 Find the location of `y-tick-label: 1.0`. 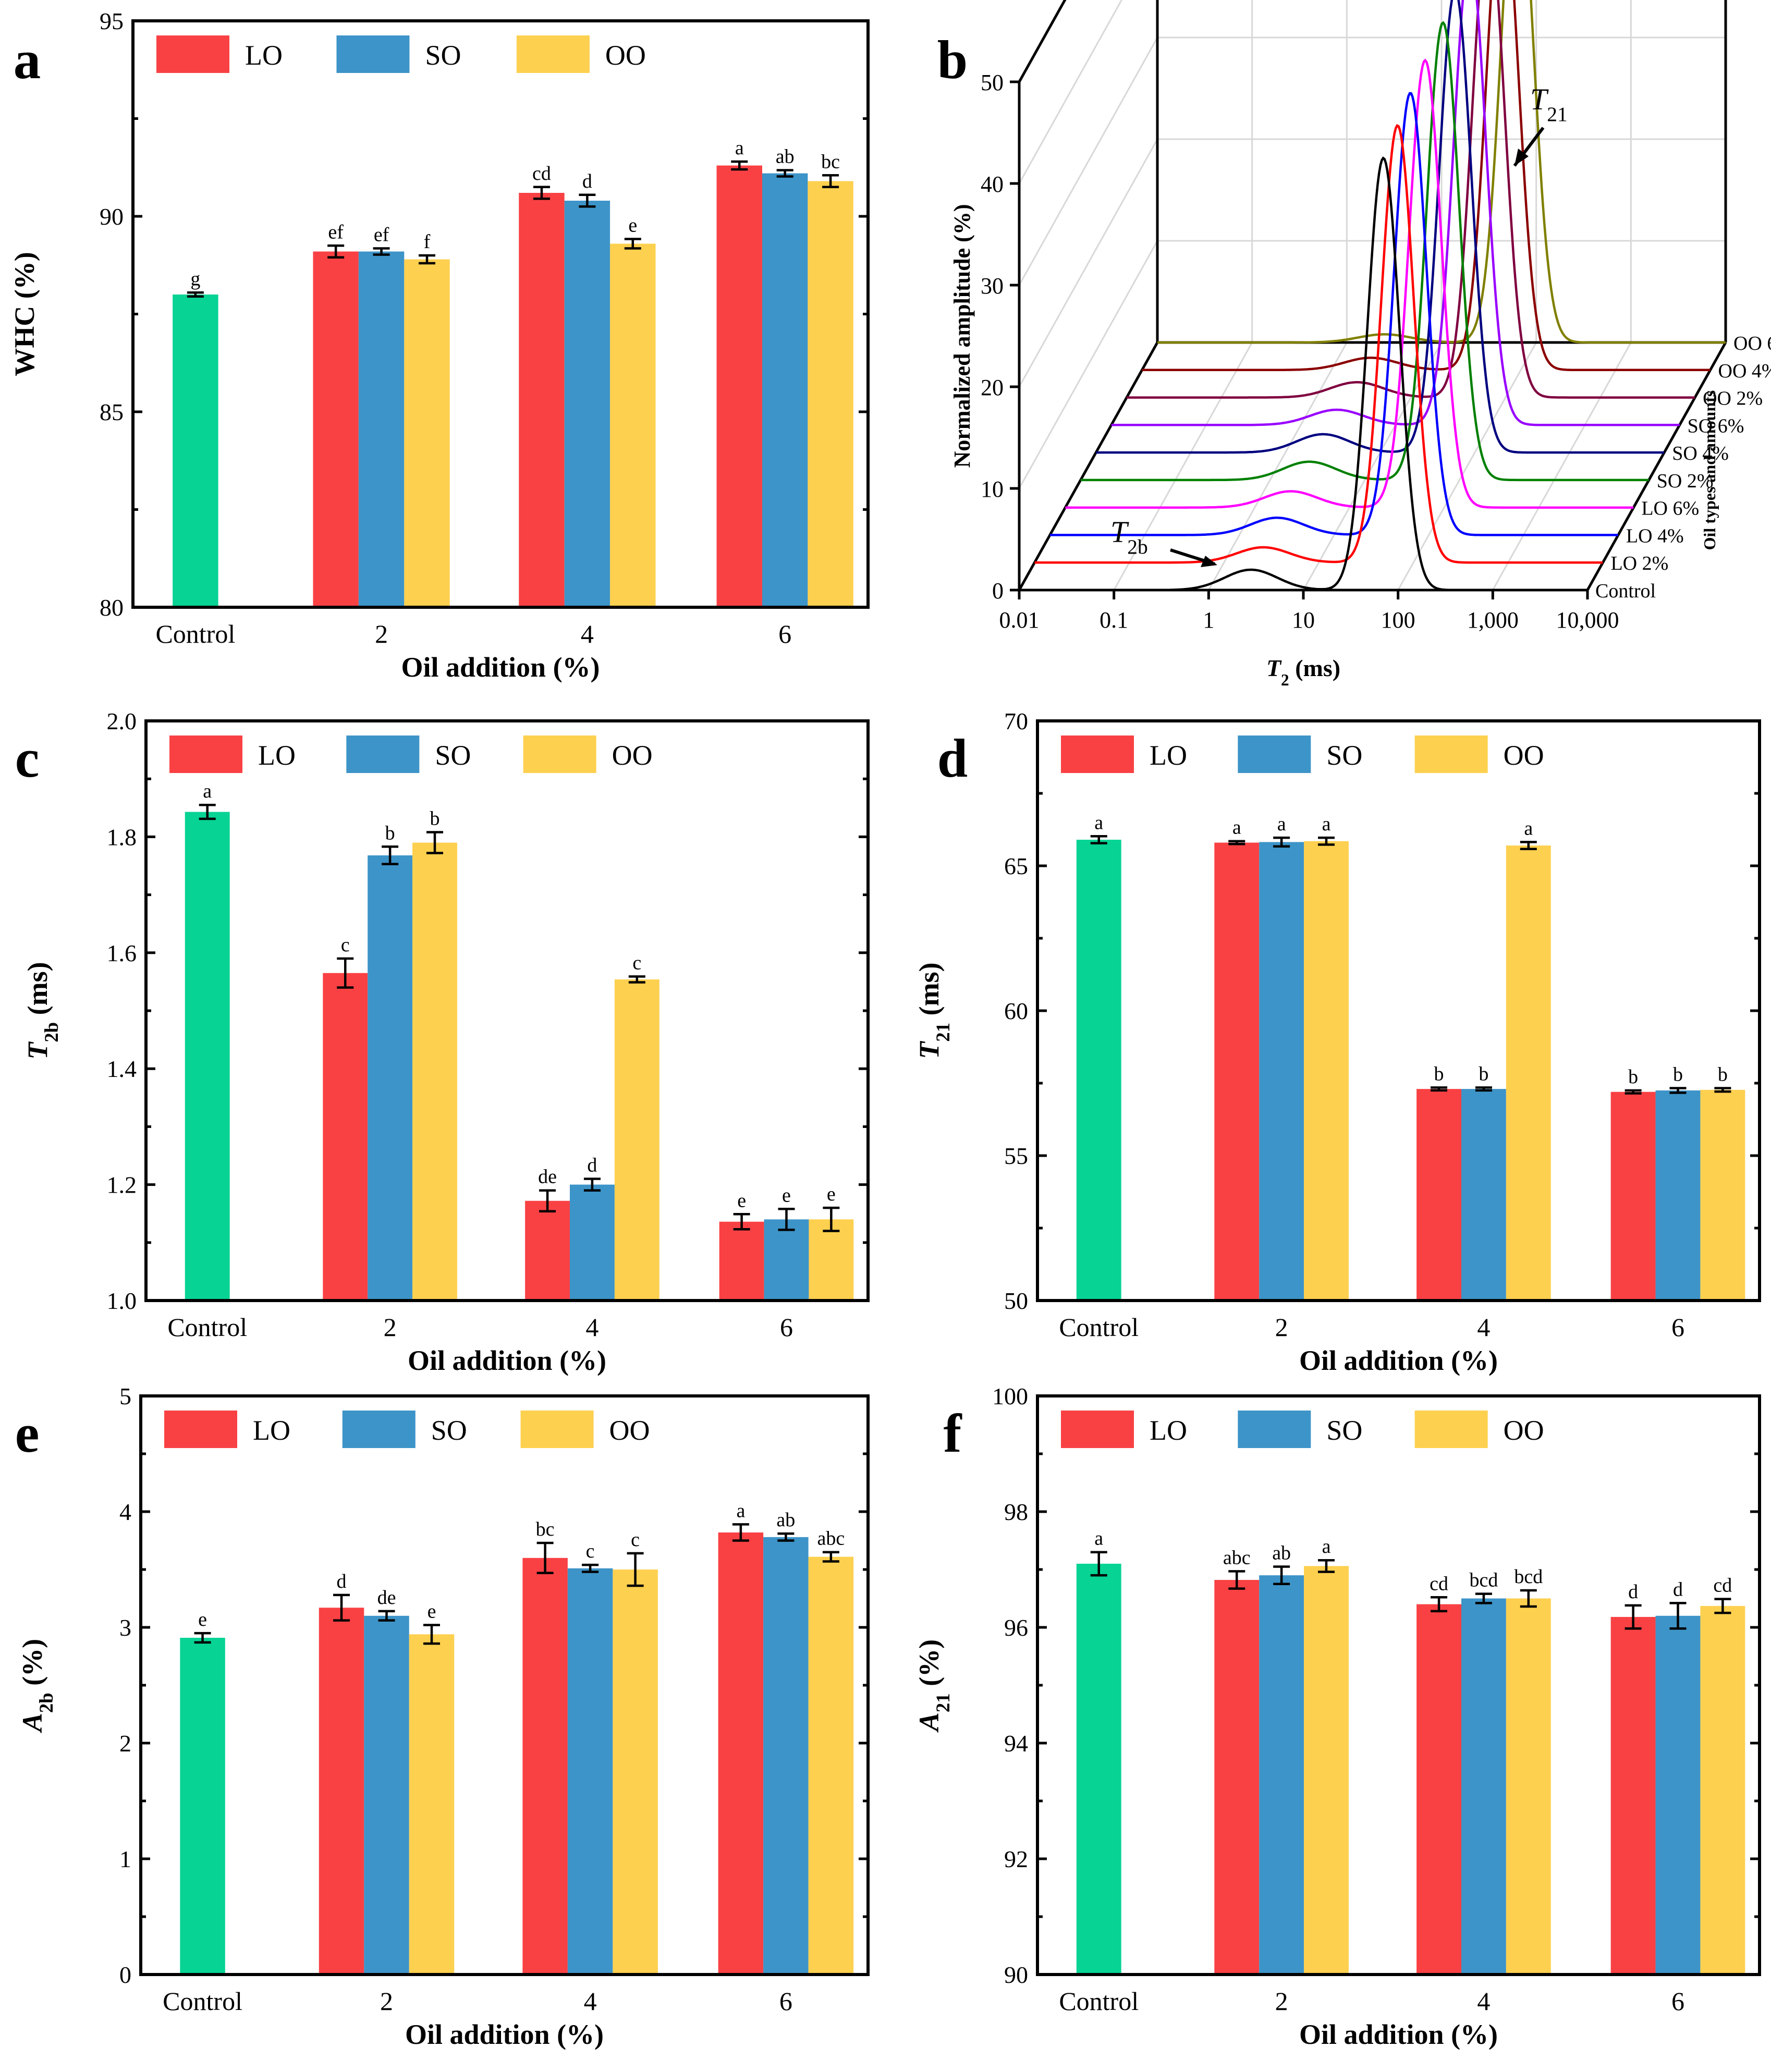

y-tick-label: 1.0 is located at coordinates (122, 1301).